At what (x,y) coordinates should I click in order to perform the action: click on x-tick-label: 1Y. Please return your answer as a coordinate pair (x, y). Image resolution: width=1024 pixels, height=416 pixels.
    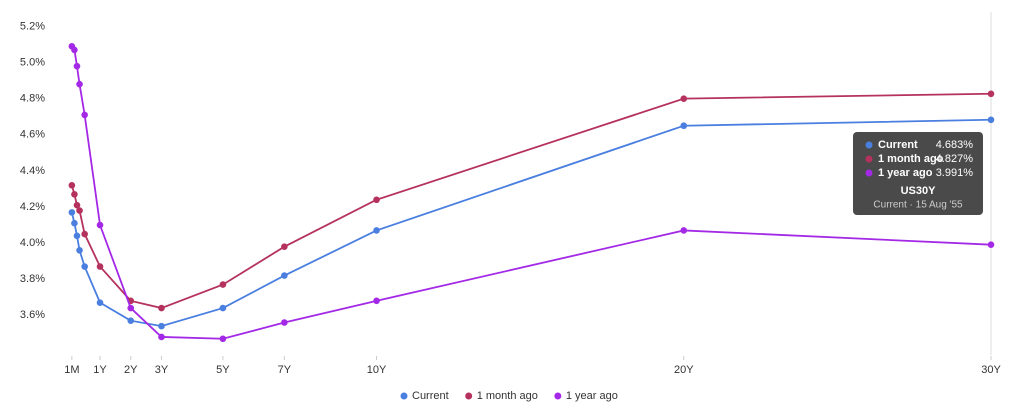
    Looking at the image, I should click on (100, 370).